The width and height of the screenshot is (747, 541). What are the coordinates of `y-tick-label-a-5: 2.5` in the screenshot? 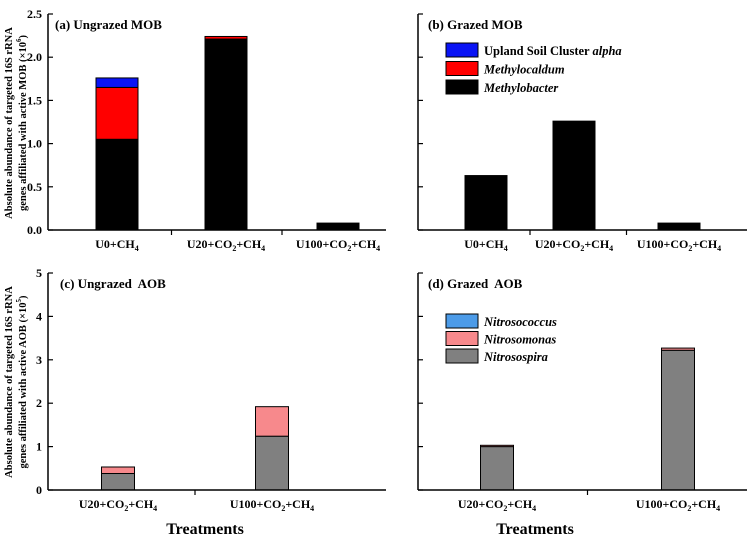 It's located at (34, 14).